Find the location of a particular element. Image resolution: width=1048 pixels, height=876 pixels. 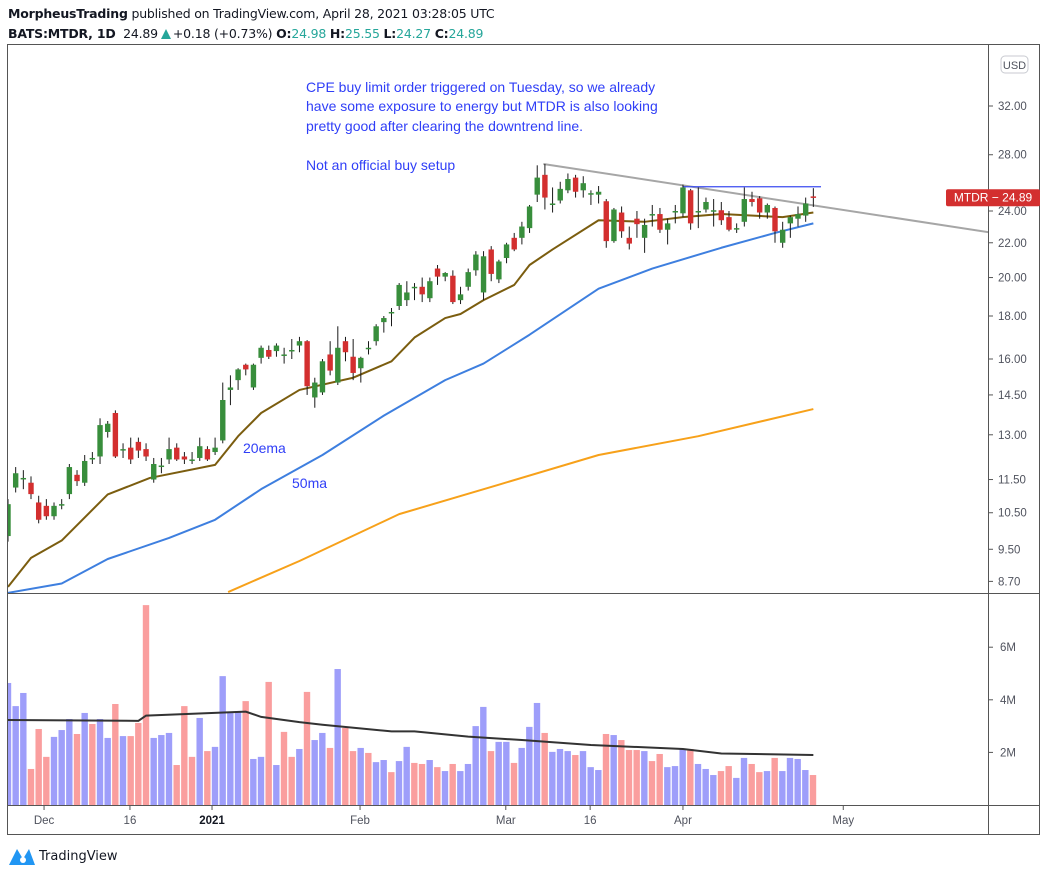

price-tick-label: 16.00 is located at coordinates (1012, 360).